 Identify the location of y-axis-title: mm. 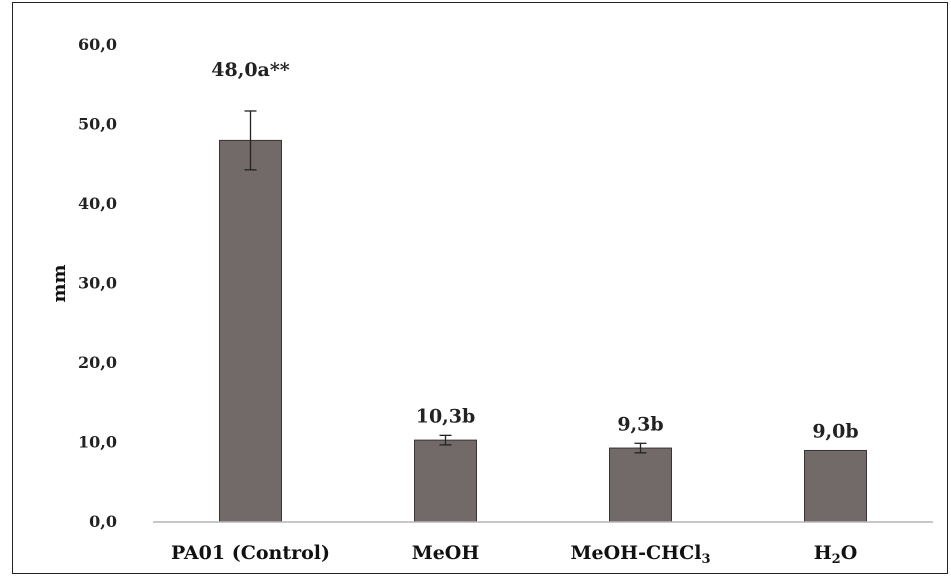
(59, 283).